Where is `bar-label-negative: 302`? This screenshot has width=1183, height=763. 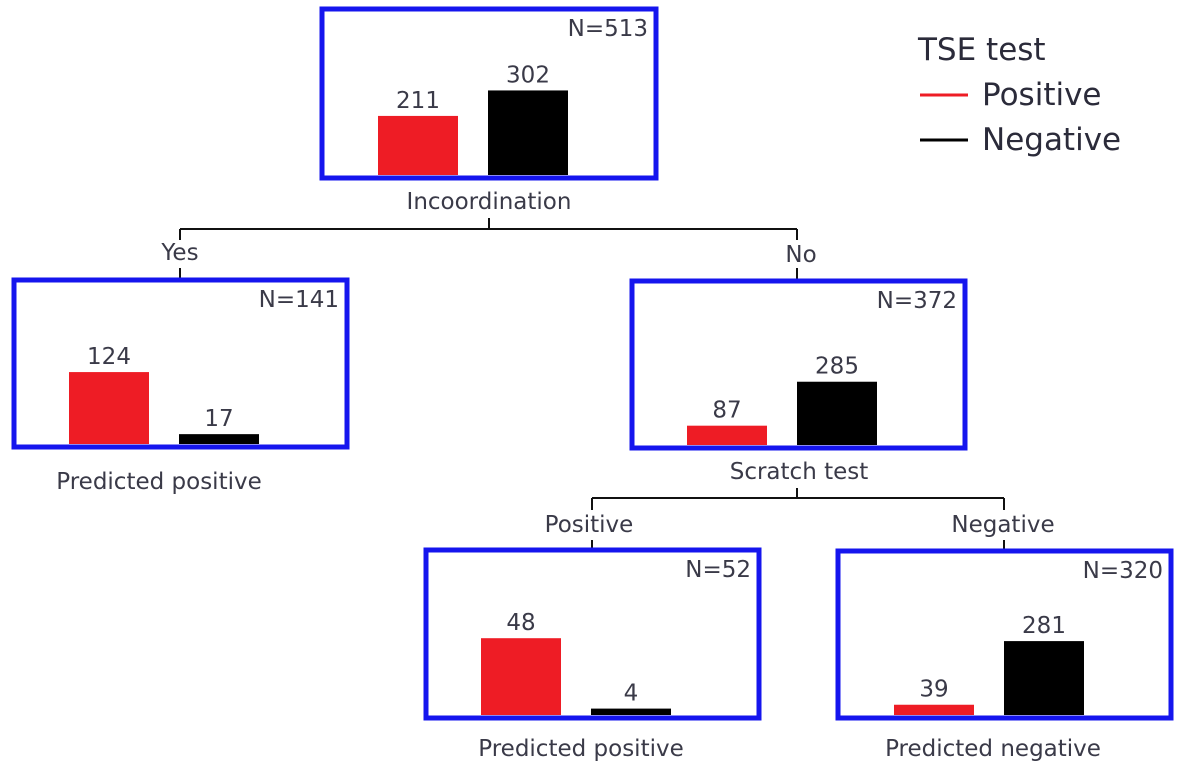 bar-label-negative: 302 is located at coordinates (528, 75).